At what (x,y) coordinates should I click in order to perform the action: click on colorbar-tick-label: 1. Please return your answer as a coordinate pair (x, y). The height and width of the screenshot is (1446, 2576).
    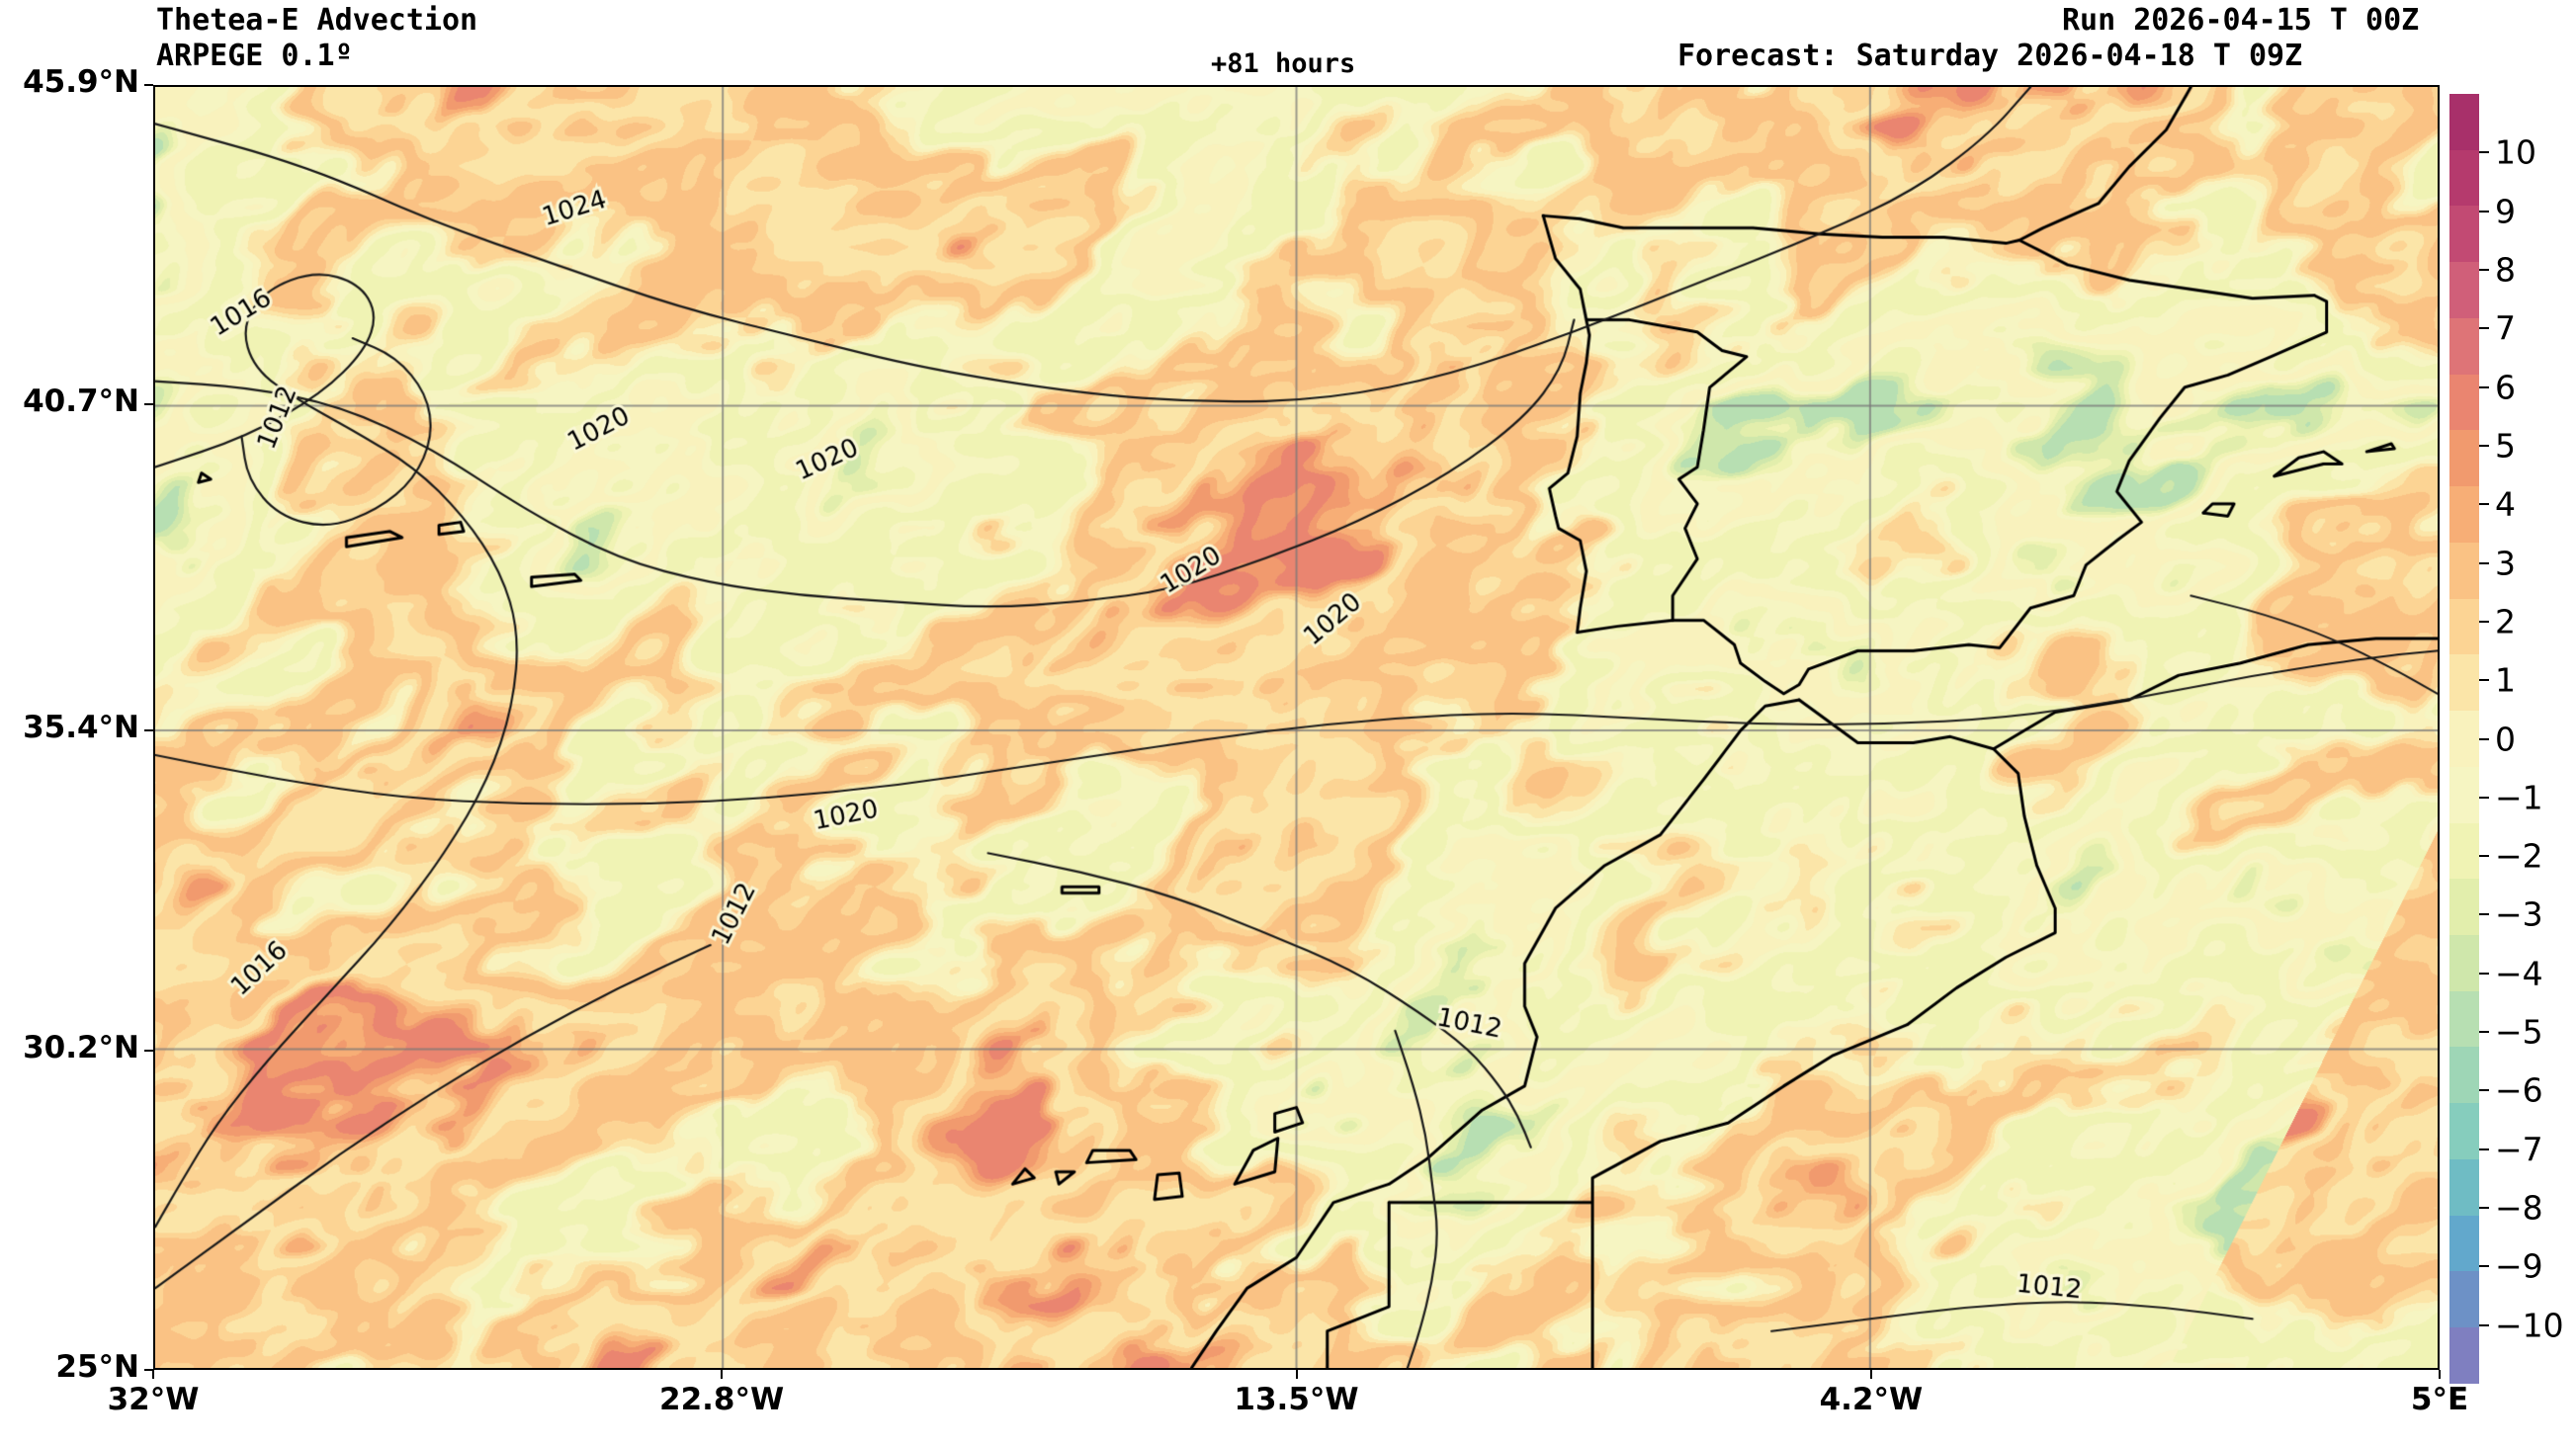
    Looking at the image, I should click on (2505, 680).